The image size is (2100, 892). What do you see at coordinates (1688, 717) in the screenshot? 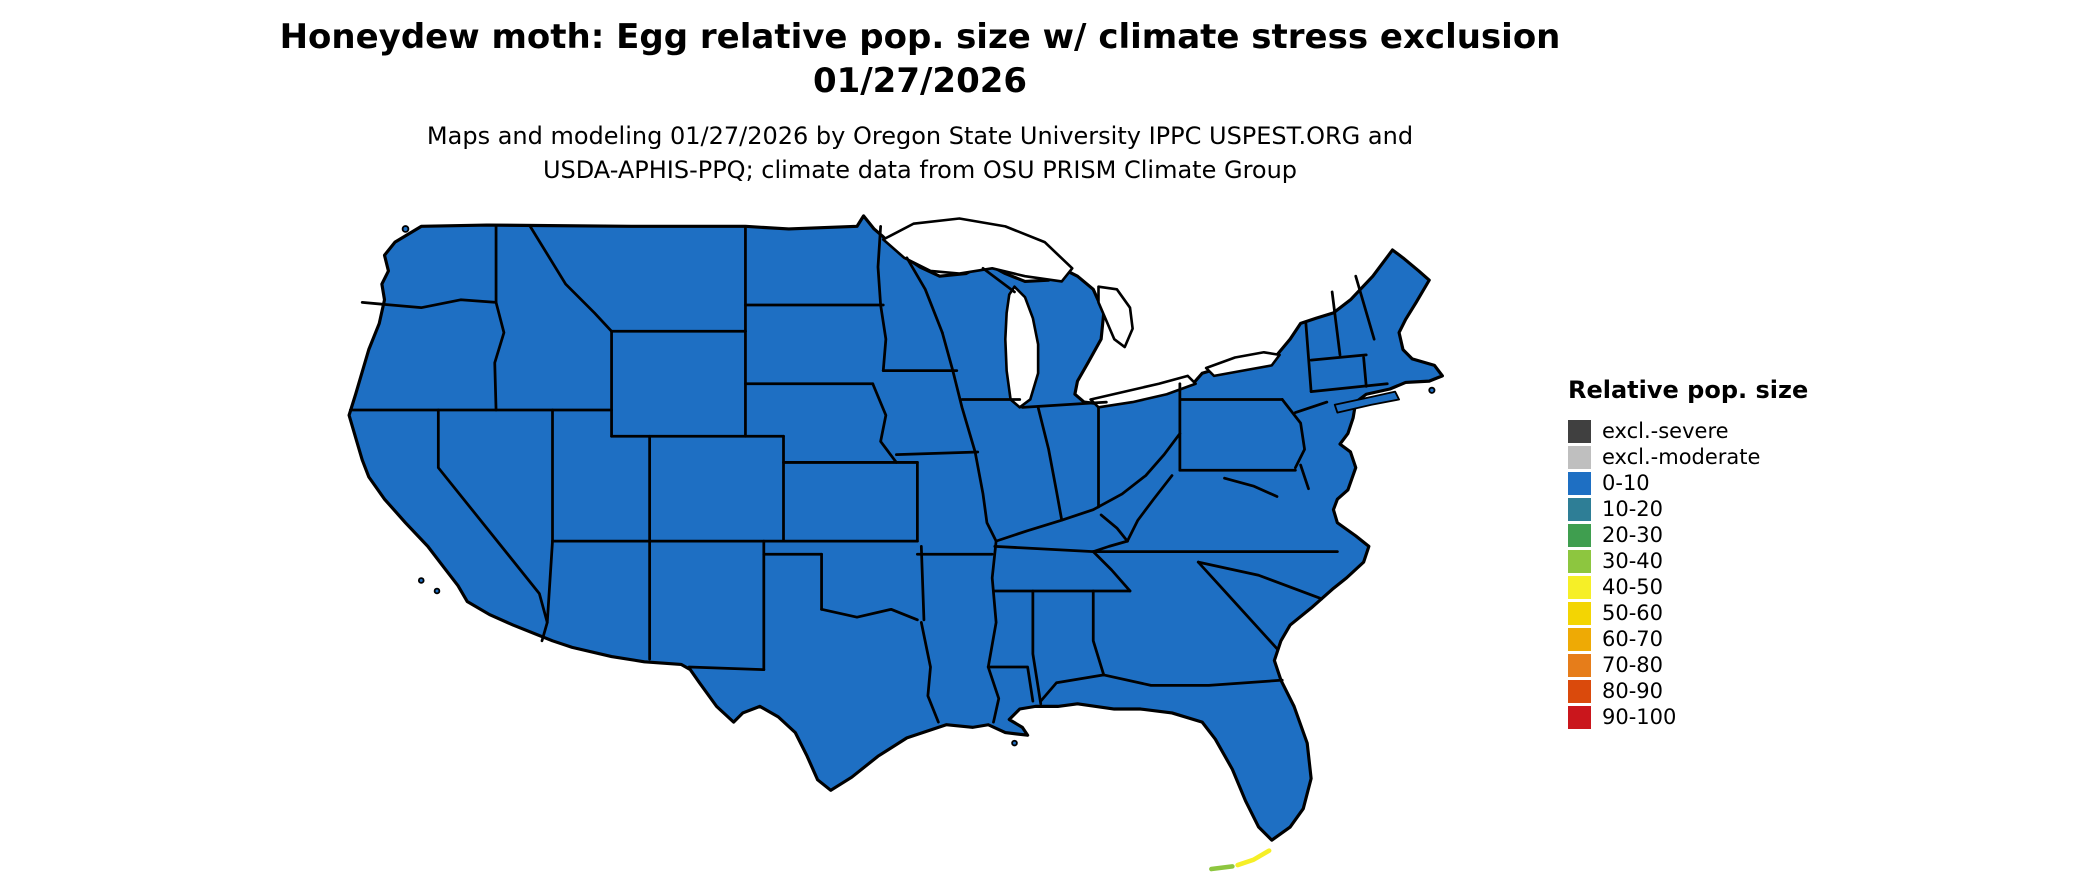
I see `legend-item: 90-100` at bounding box center [1688, 717].